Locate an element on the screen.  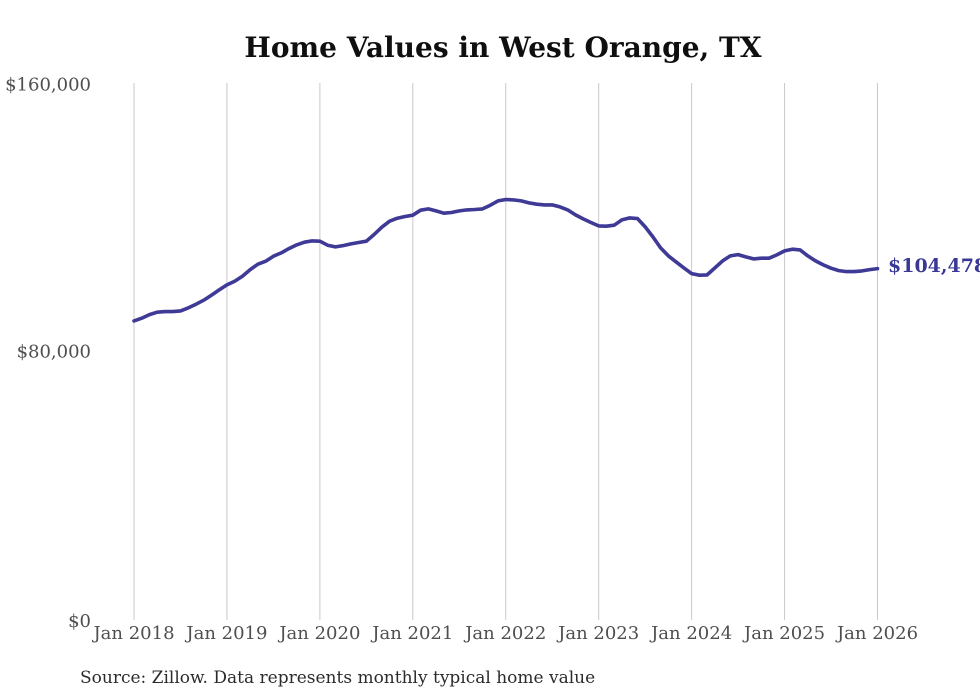
chart-title: Home Values in West Orange, TX is located at coordinates (502, 47).